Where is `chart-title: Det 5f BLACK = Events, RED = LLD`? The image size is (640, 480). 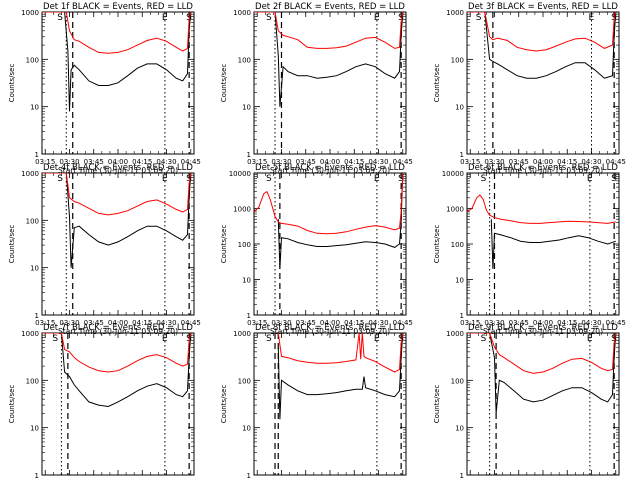
chart-title: Det 5f BLACK = Events, RED = LLD is located at coordinates (330, 168).